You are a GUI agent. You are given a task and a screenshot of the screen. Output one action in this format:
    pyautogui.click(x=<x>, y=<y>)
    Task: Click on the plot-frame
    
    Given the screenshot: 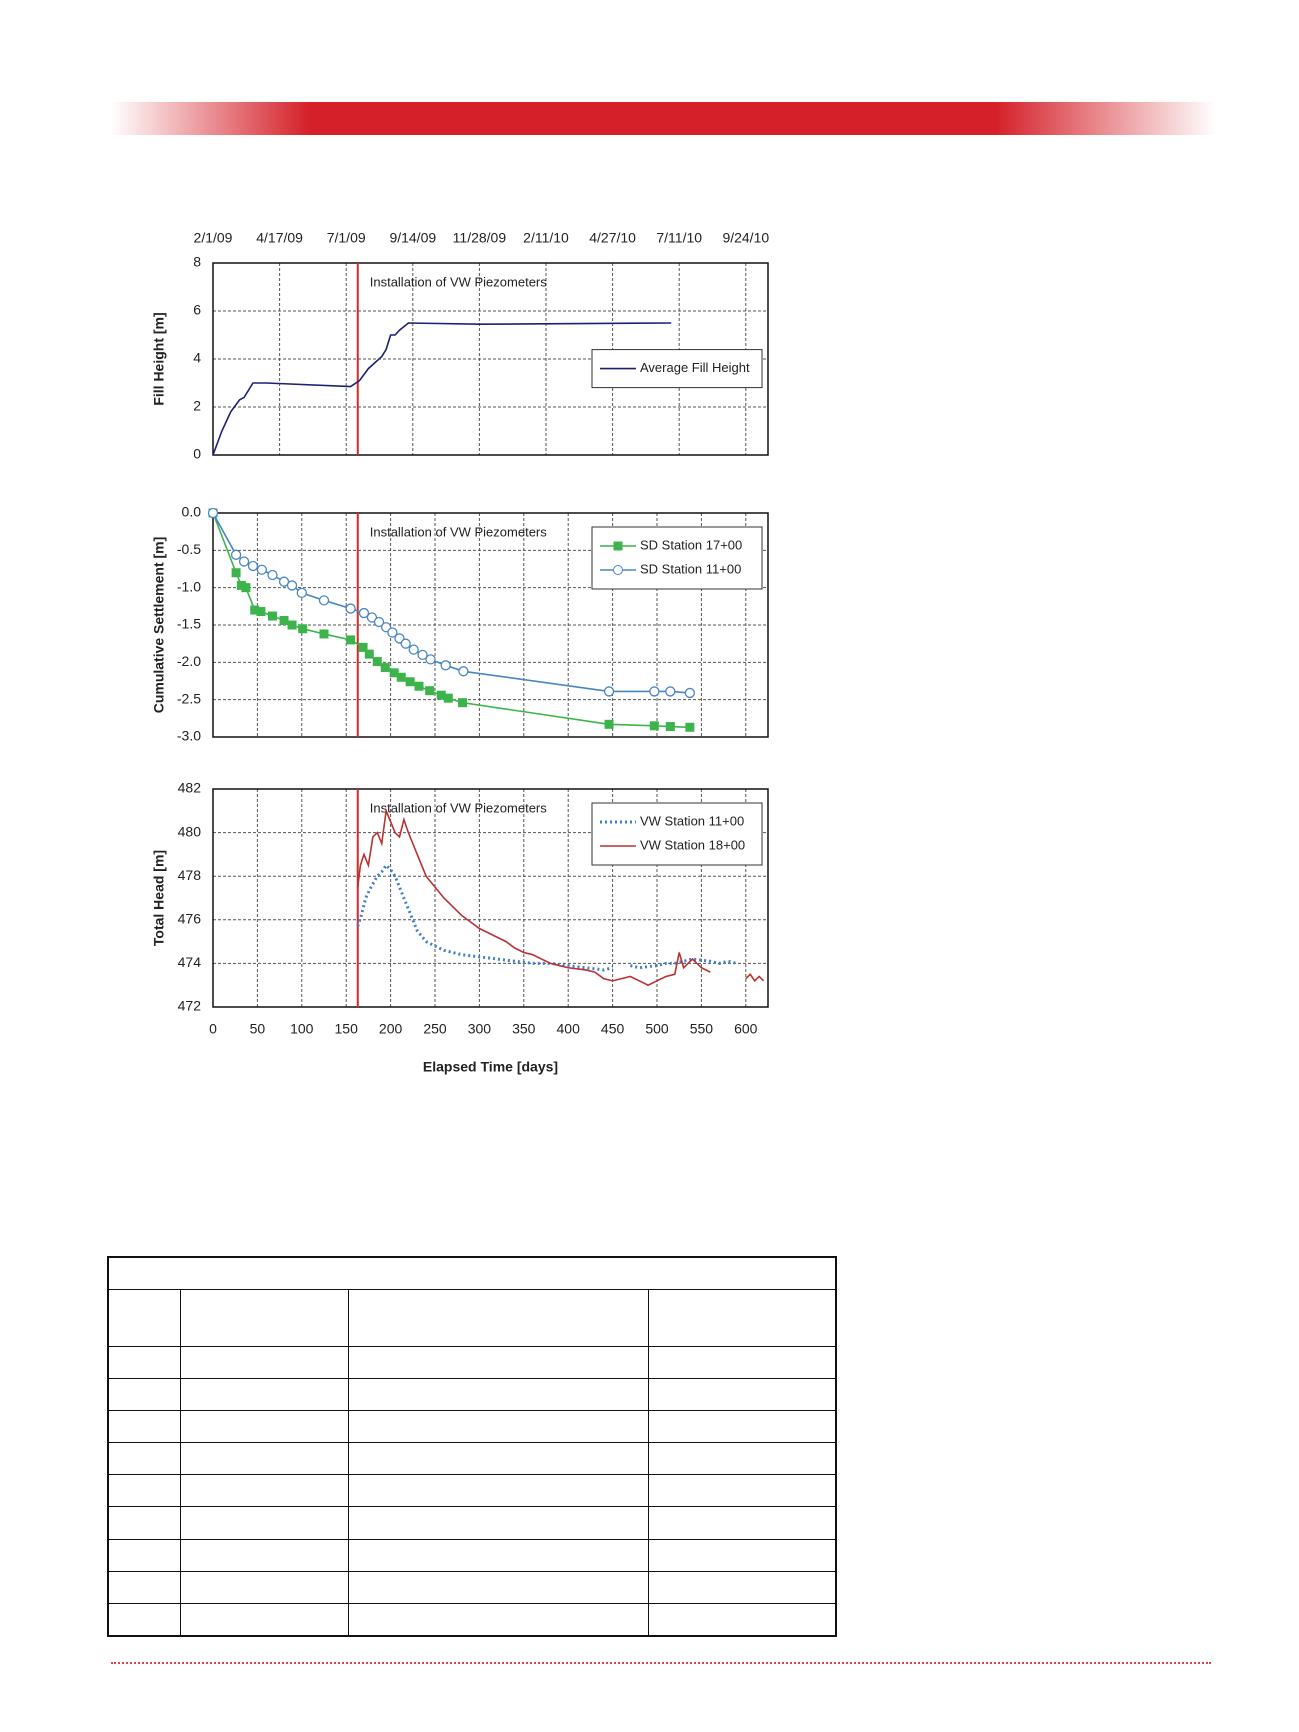 What is the action you would take?
    pyautogui.click(x=490, y=359)
    